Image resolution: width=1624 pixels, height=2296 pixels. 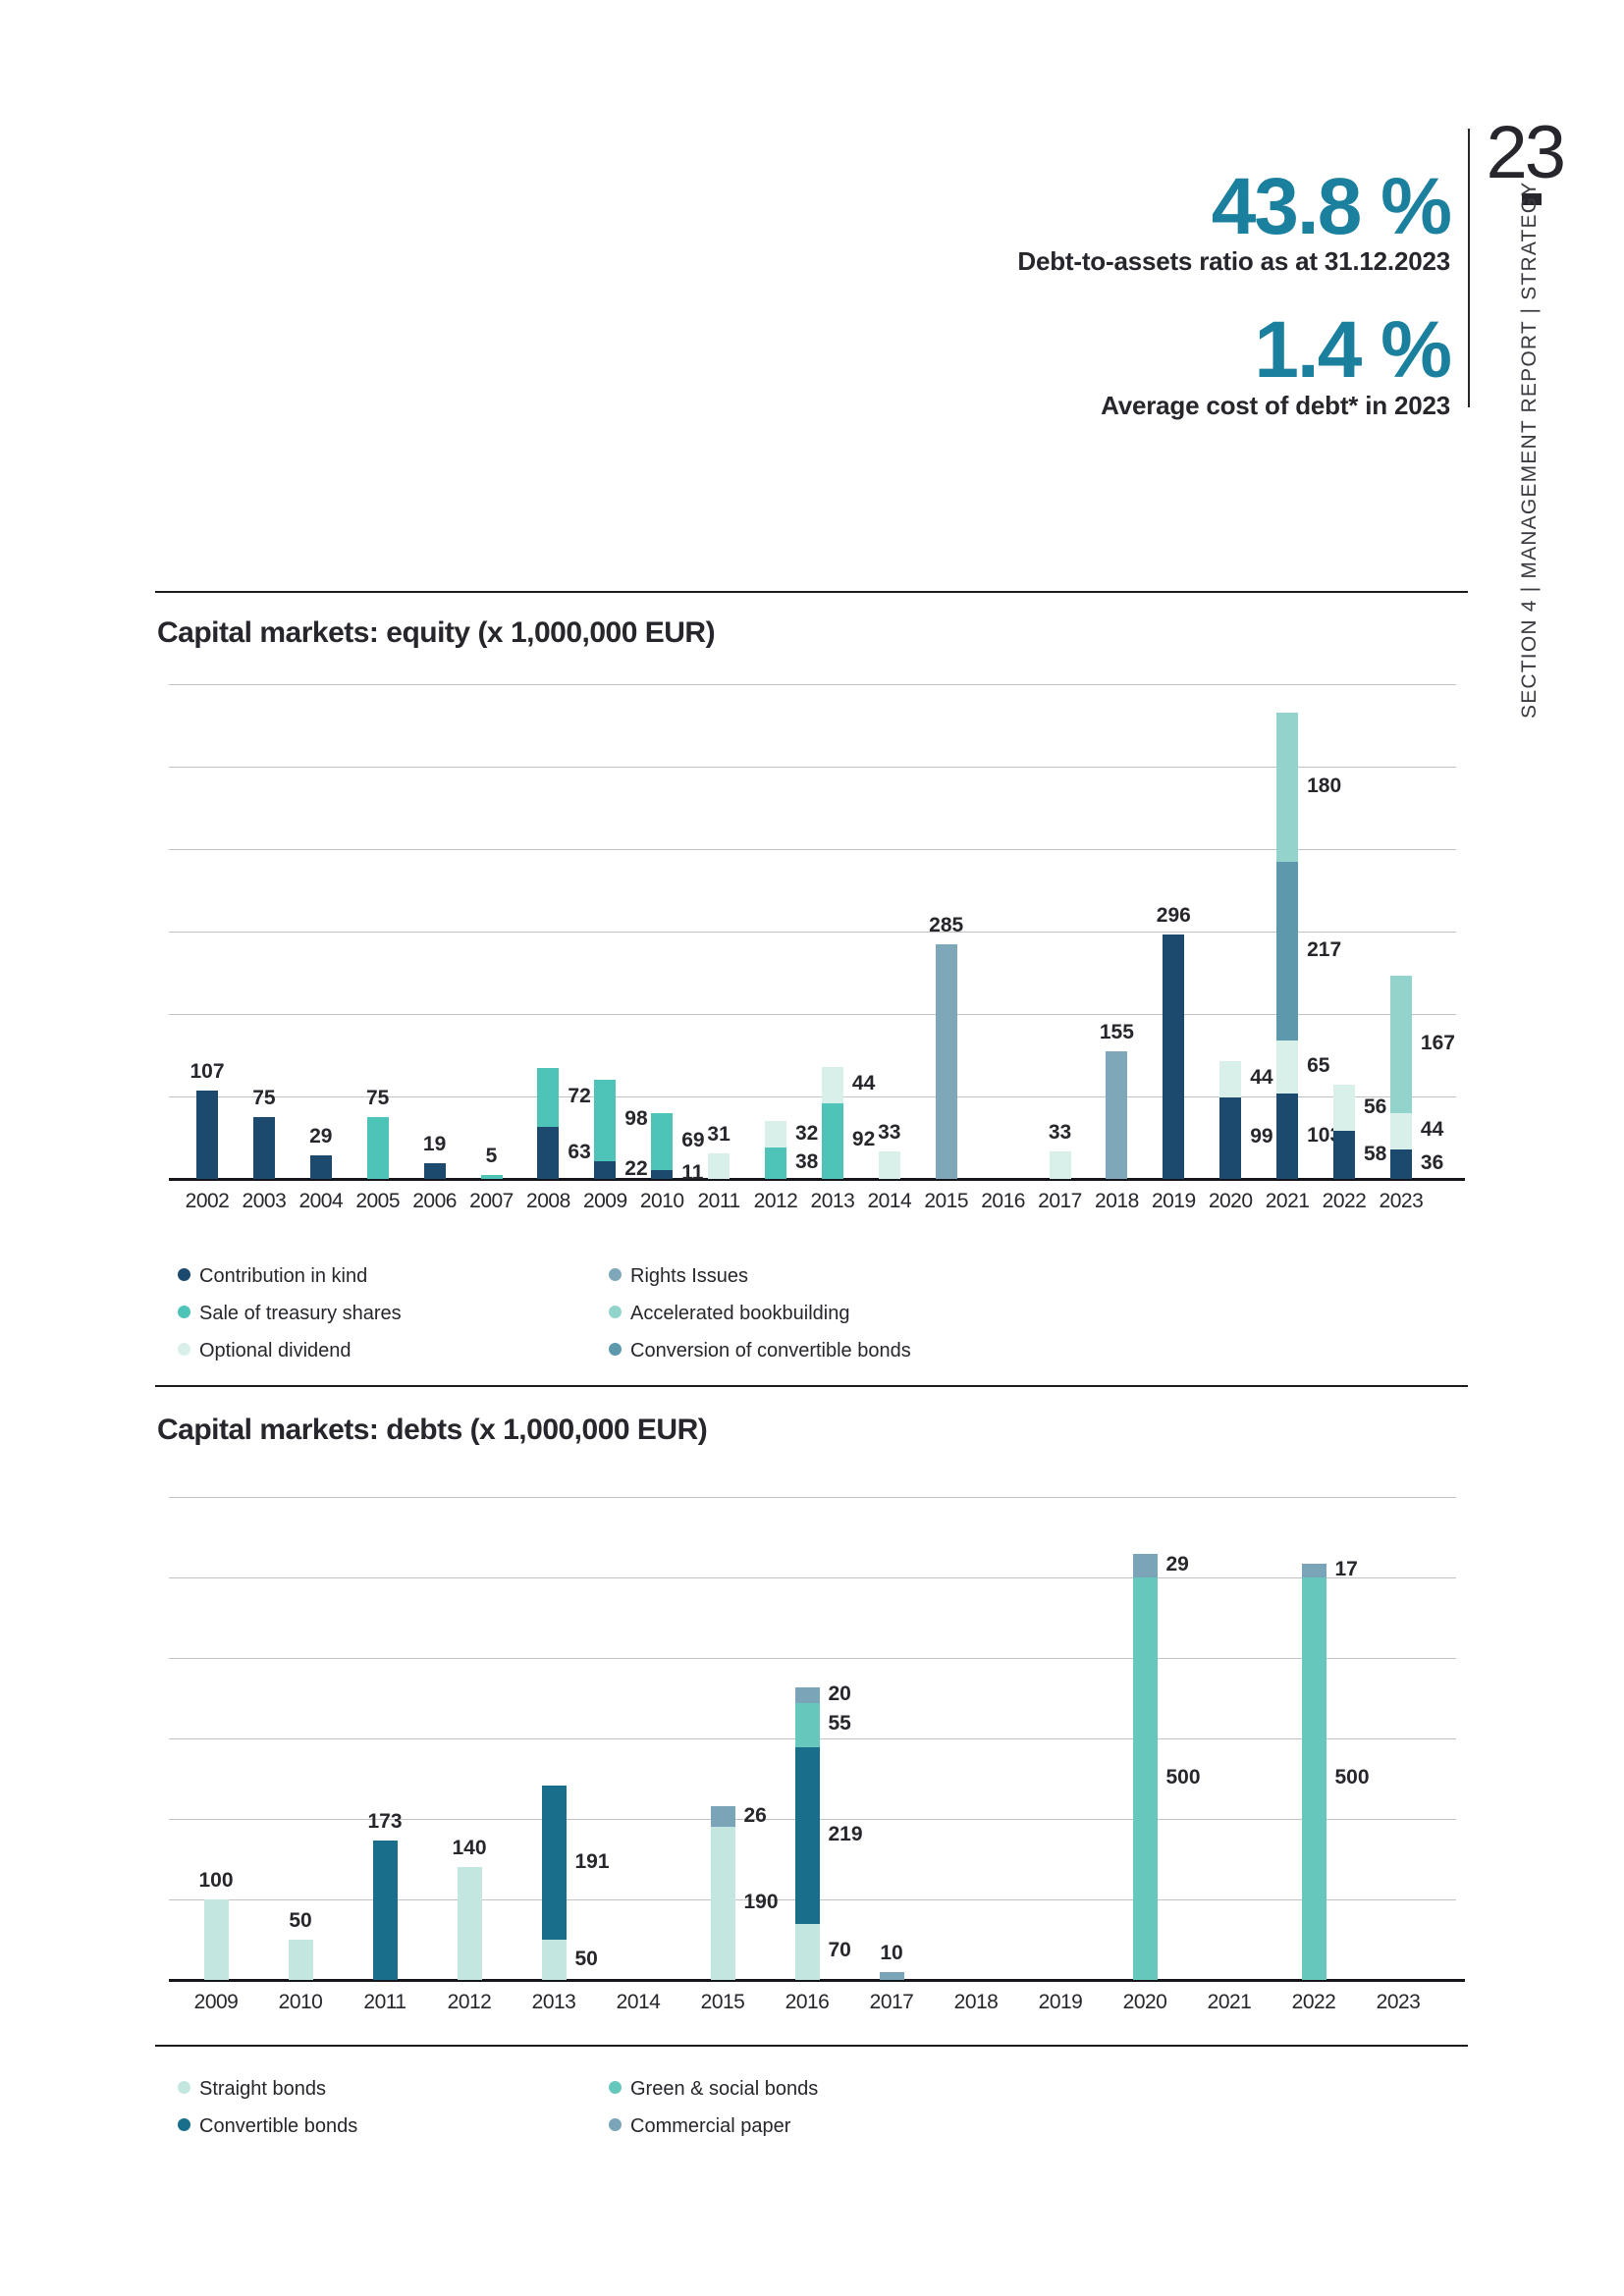 What do you see at coordinates (384, 2002) in the screenshot?
I see `axis-tick-label: 2011` at bounding box center [384, 2002].